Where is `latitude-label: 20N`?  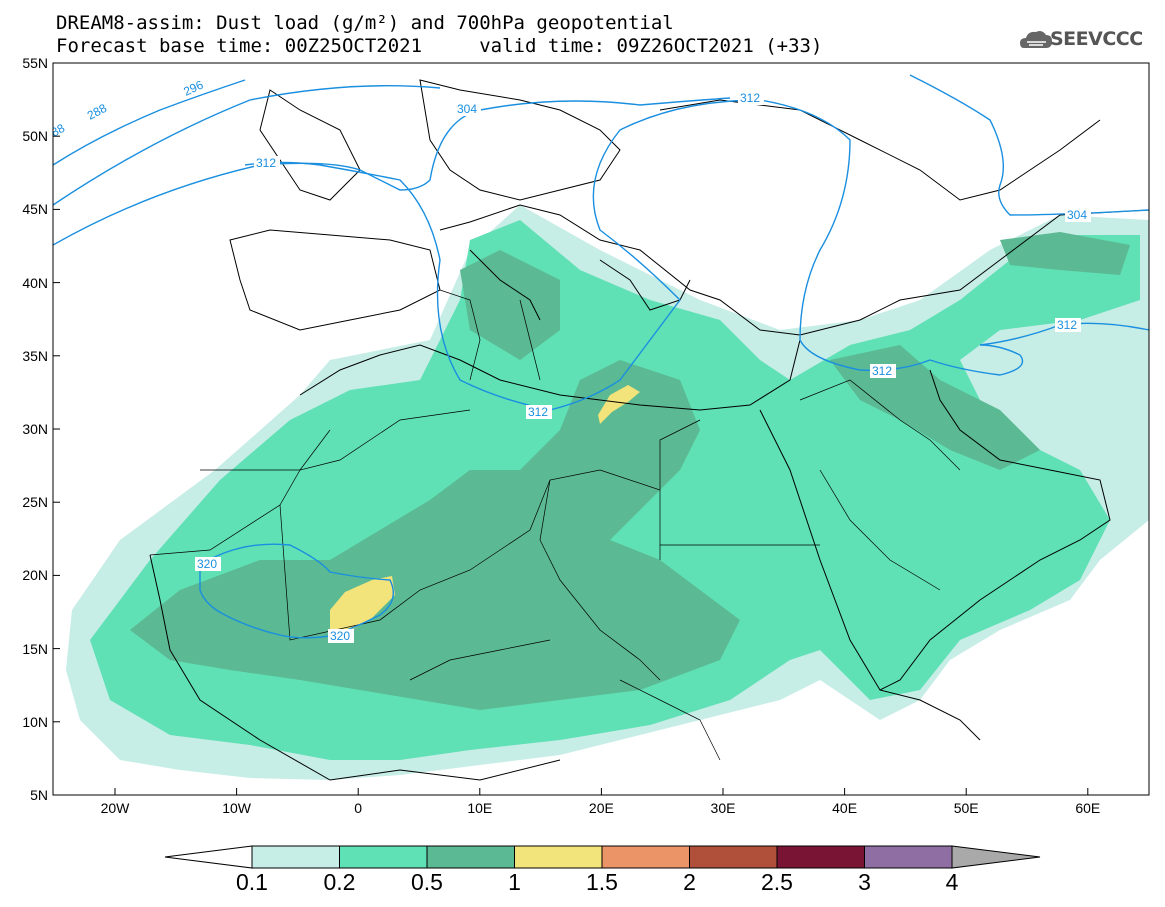 latitude-label: 20N is located at coordinates (35, 575).